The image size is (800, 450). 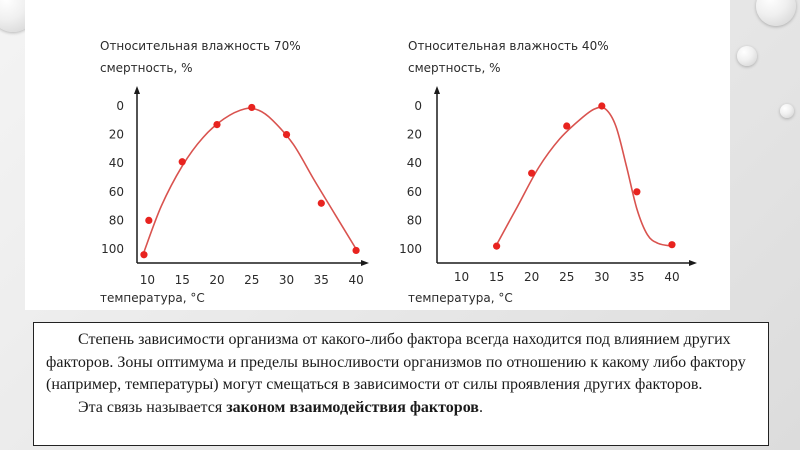 I want to click on decorative-bubble-right-tiny, so click(x=787, y=111).